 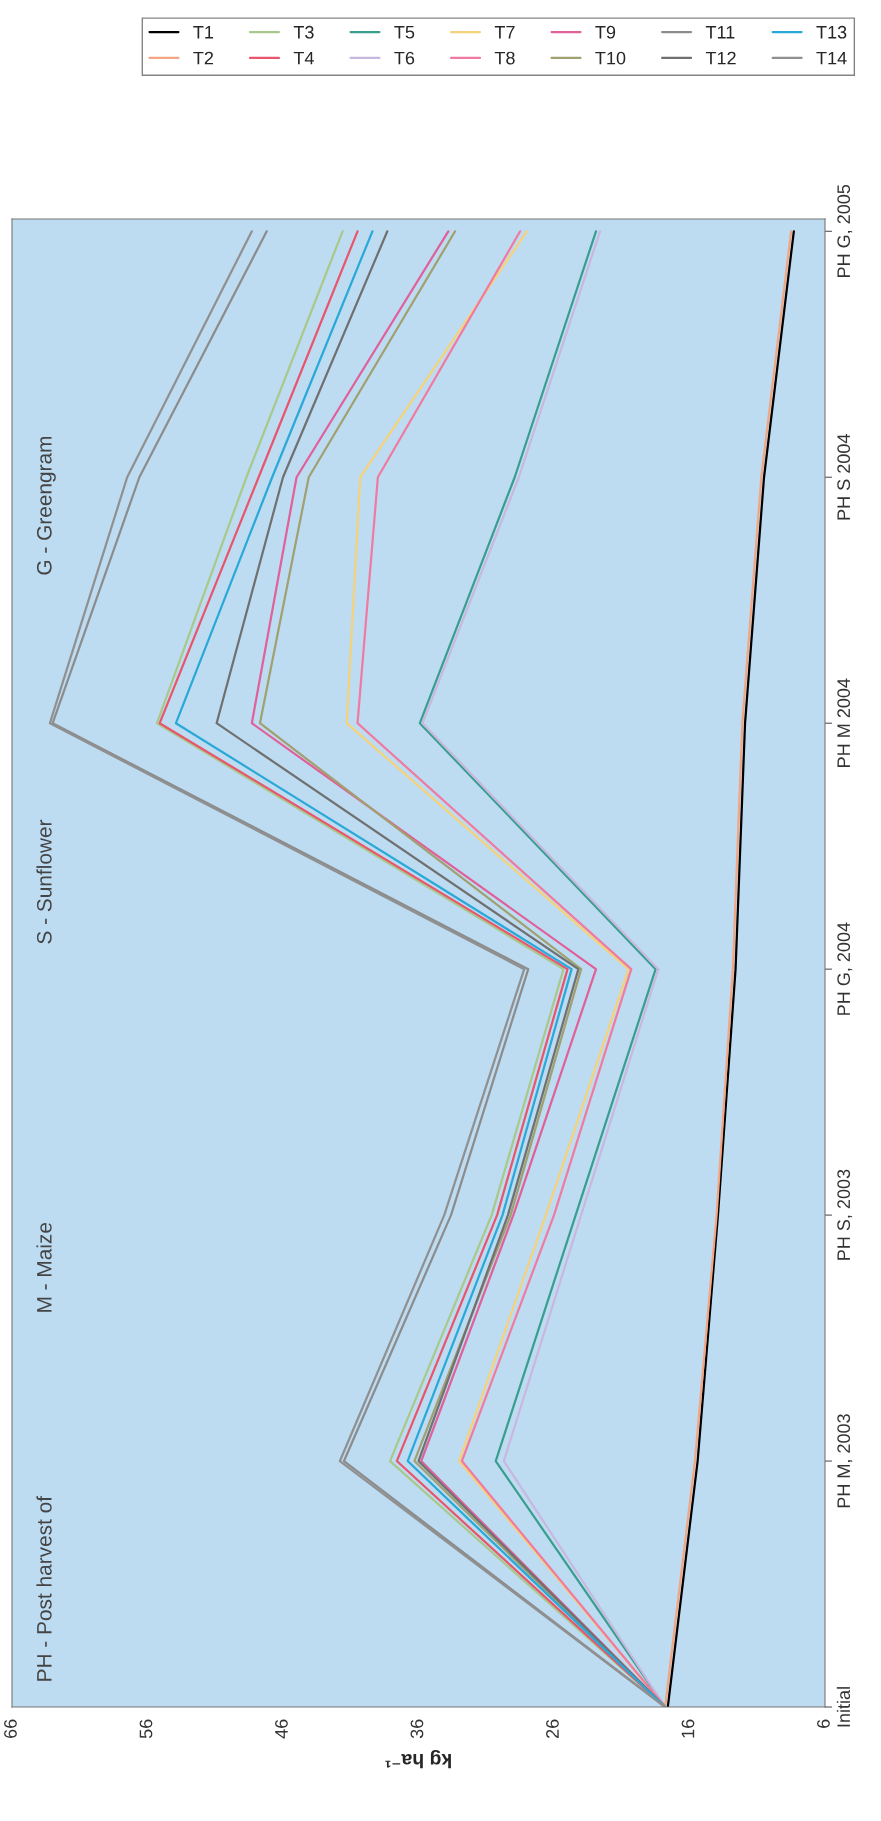 What do you see at coordinates (303, 58) in the screenshot?
I see `legend-label: T4` at bounding box center [303, 58].